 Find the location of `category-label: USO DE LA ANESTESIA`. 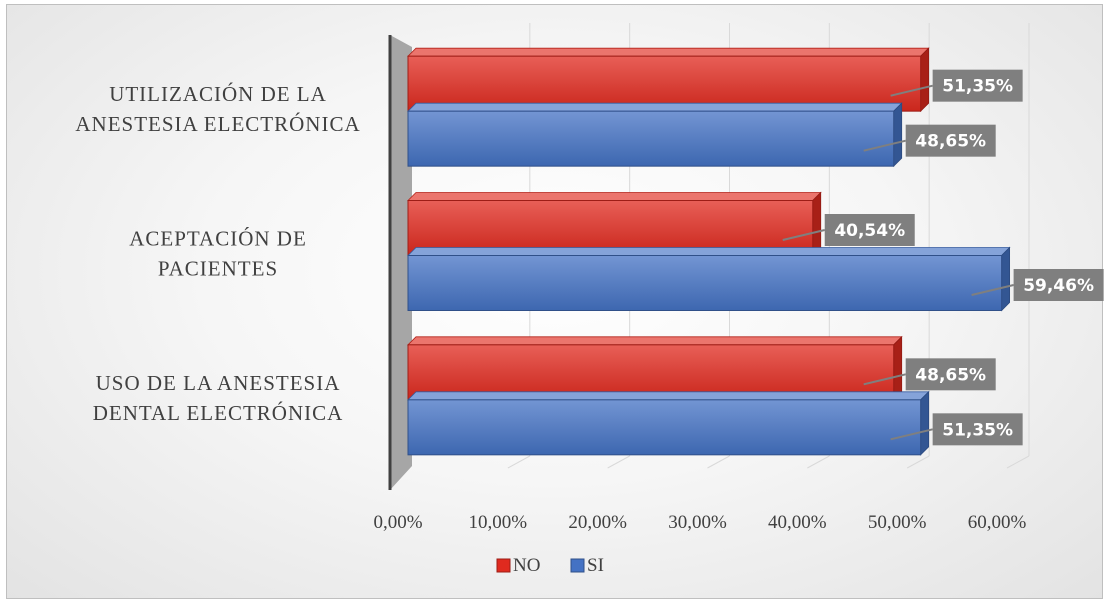

category-label: USO DE LA ANESTESIA is located at coordinates (218, 383).